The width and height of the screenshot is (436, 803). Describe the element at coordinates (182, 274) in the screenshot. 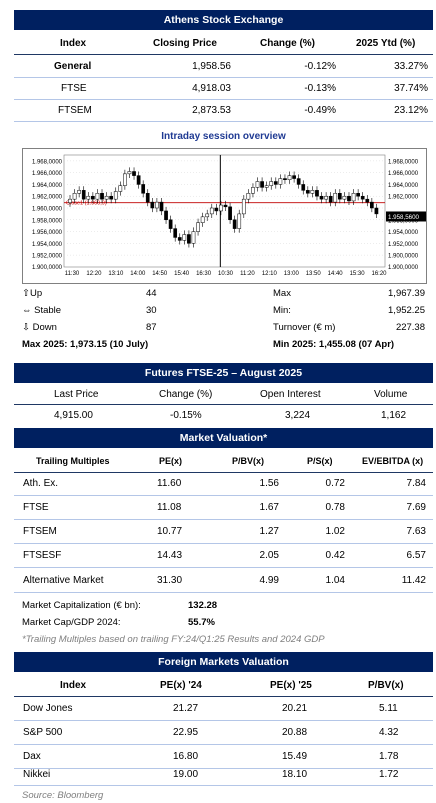

I see `x-tick-label: 15:40` at that location.